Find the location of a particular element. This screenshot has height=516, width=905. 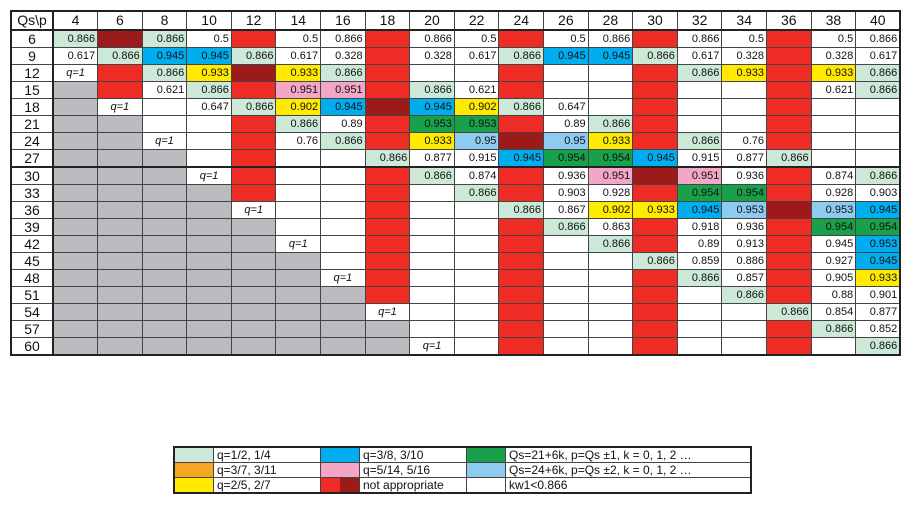

table-cell: 0.954 is located at coordinates (610, 158).